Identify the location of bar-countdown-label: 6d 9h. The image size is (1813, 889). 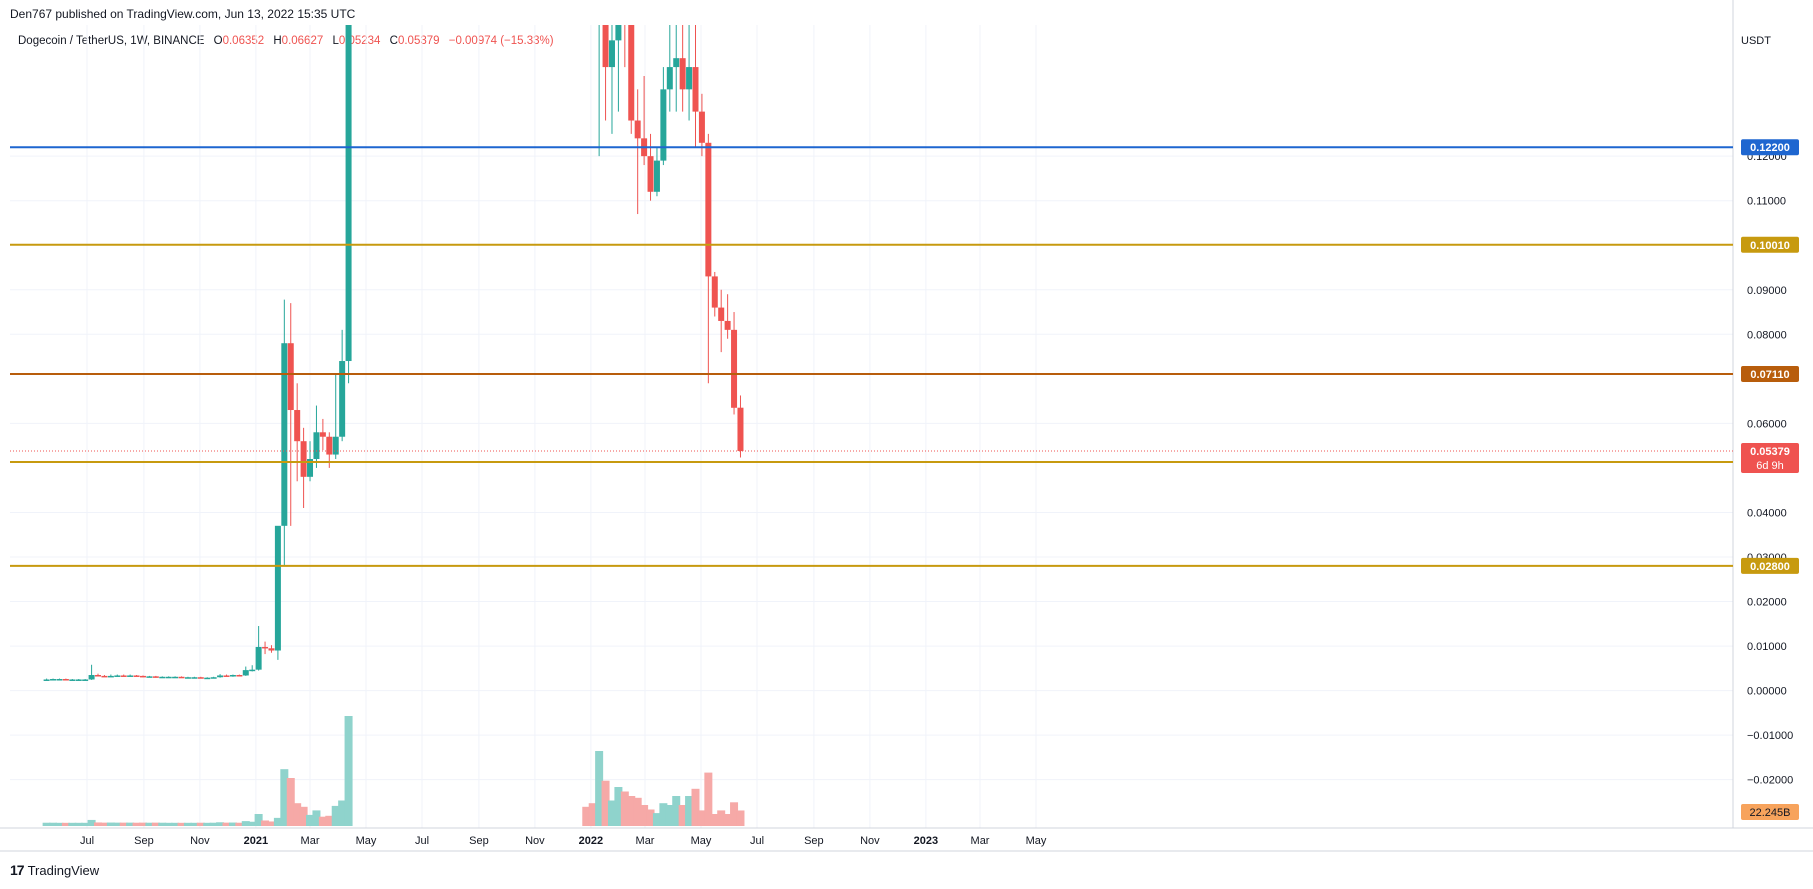
(1770, 466).